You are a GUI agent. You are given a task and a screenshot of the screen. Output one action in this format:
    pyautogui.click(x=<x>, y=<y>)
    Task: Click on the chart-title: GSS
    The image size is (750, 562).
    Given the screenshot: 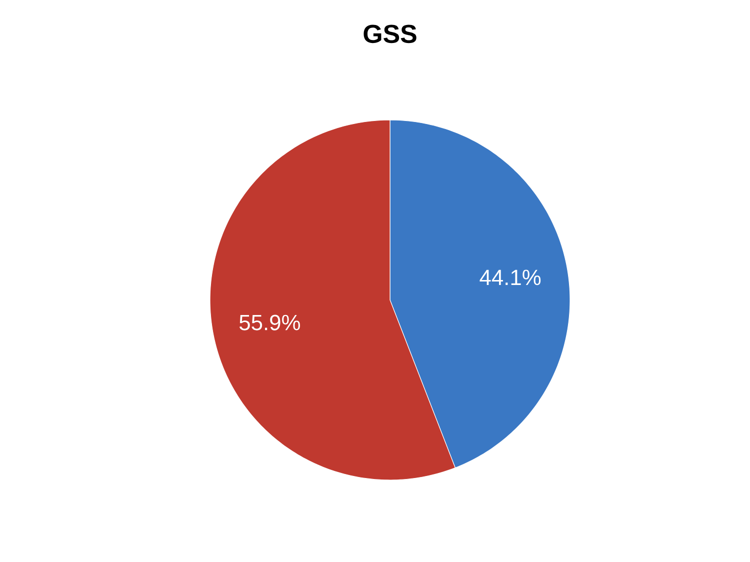 What is the action you would take?
    pyautogui.click(x=390, y=34)
    